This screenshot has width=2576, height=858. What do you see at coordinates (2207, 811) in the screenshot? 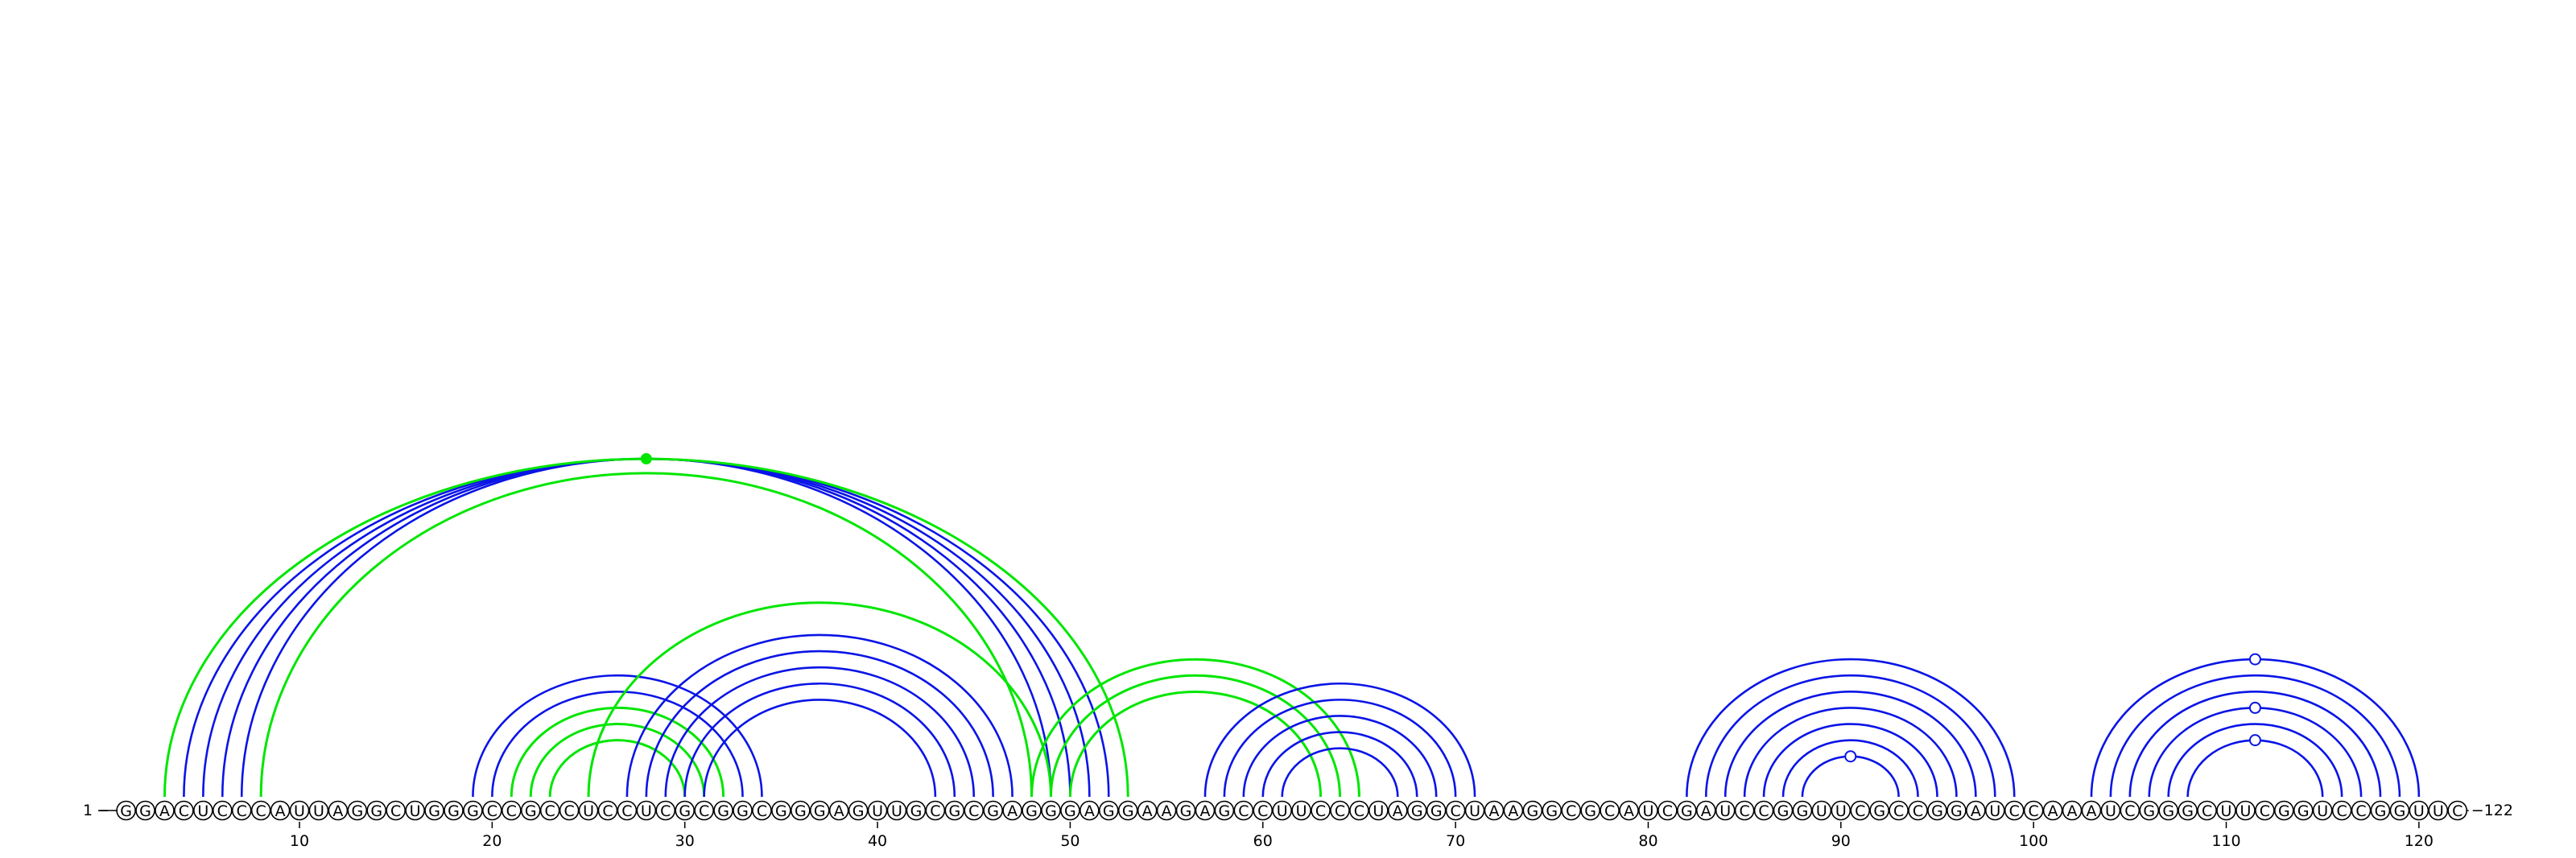
I see `nucleotide-109: C` at bounding box center [2207, 811].